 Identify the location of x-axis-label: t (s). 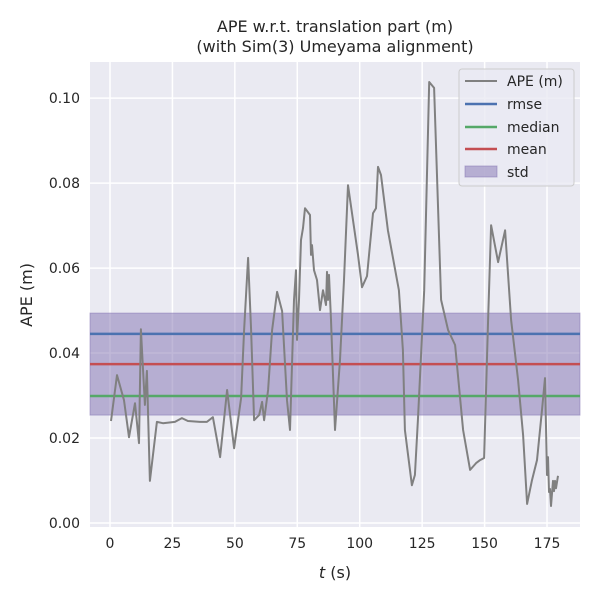
(335, 572).